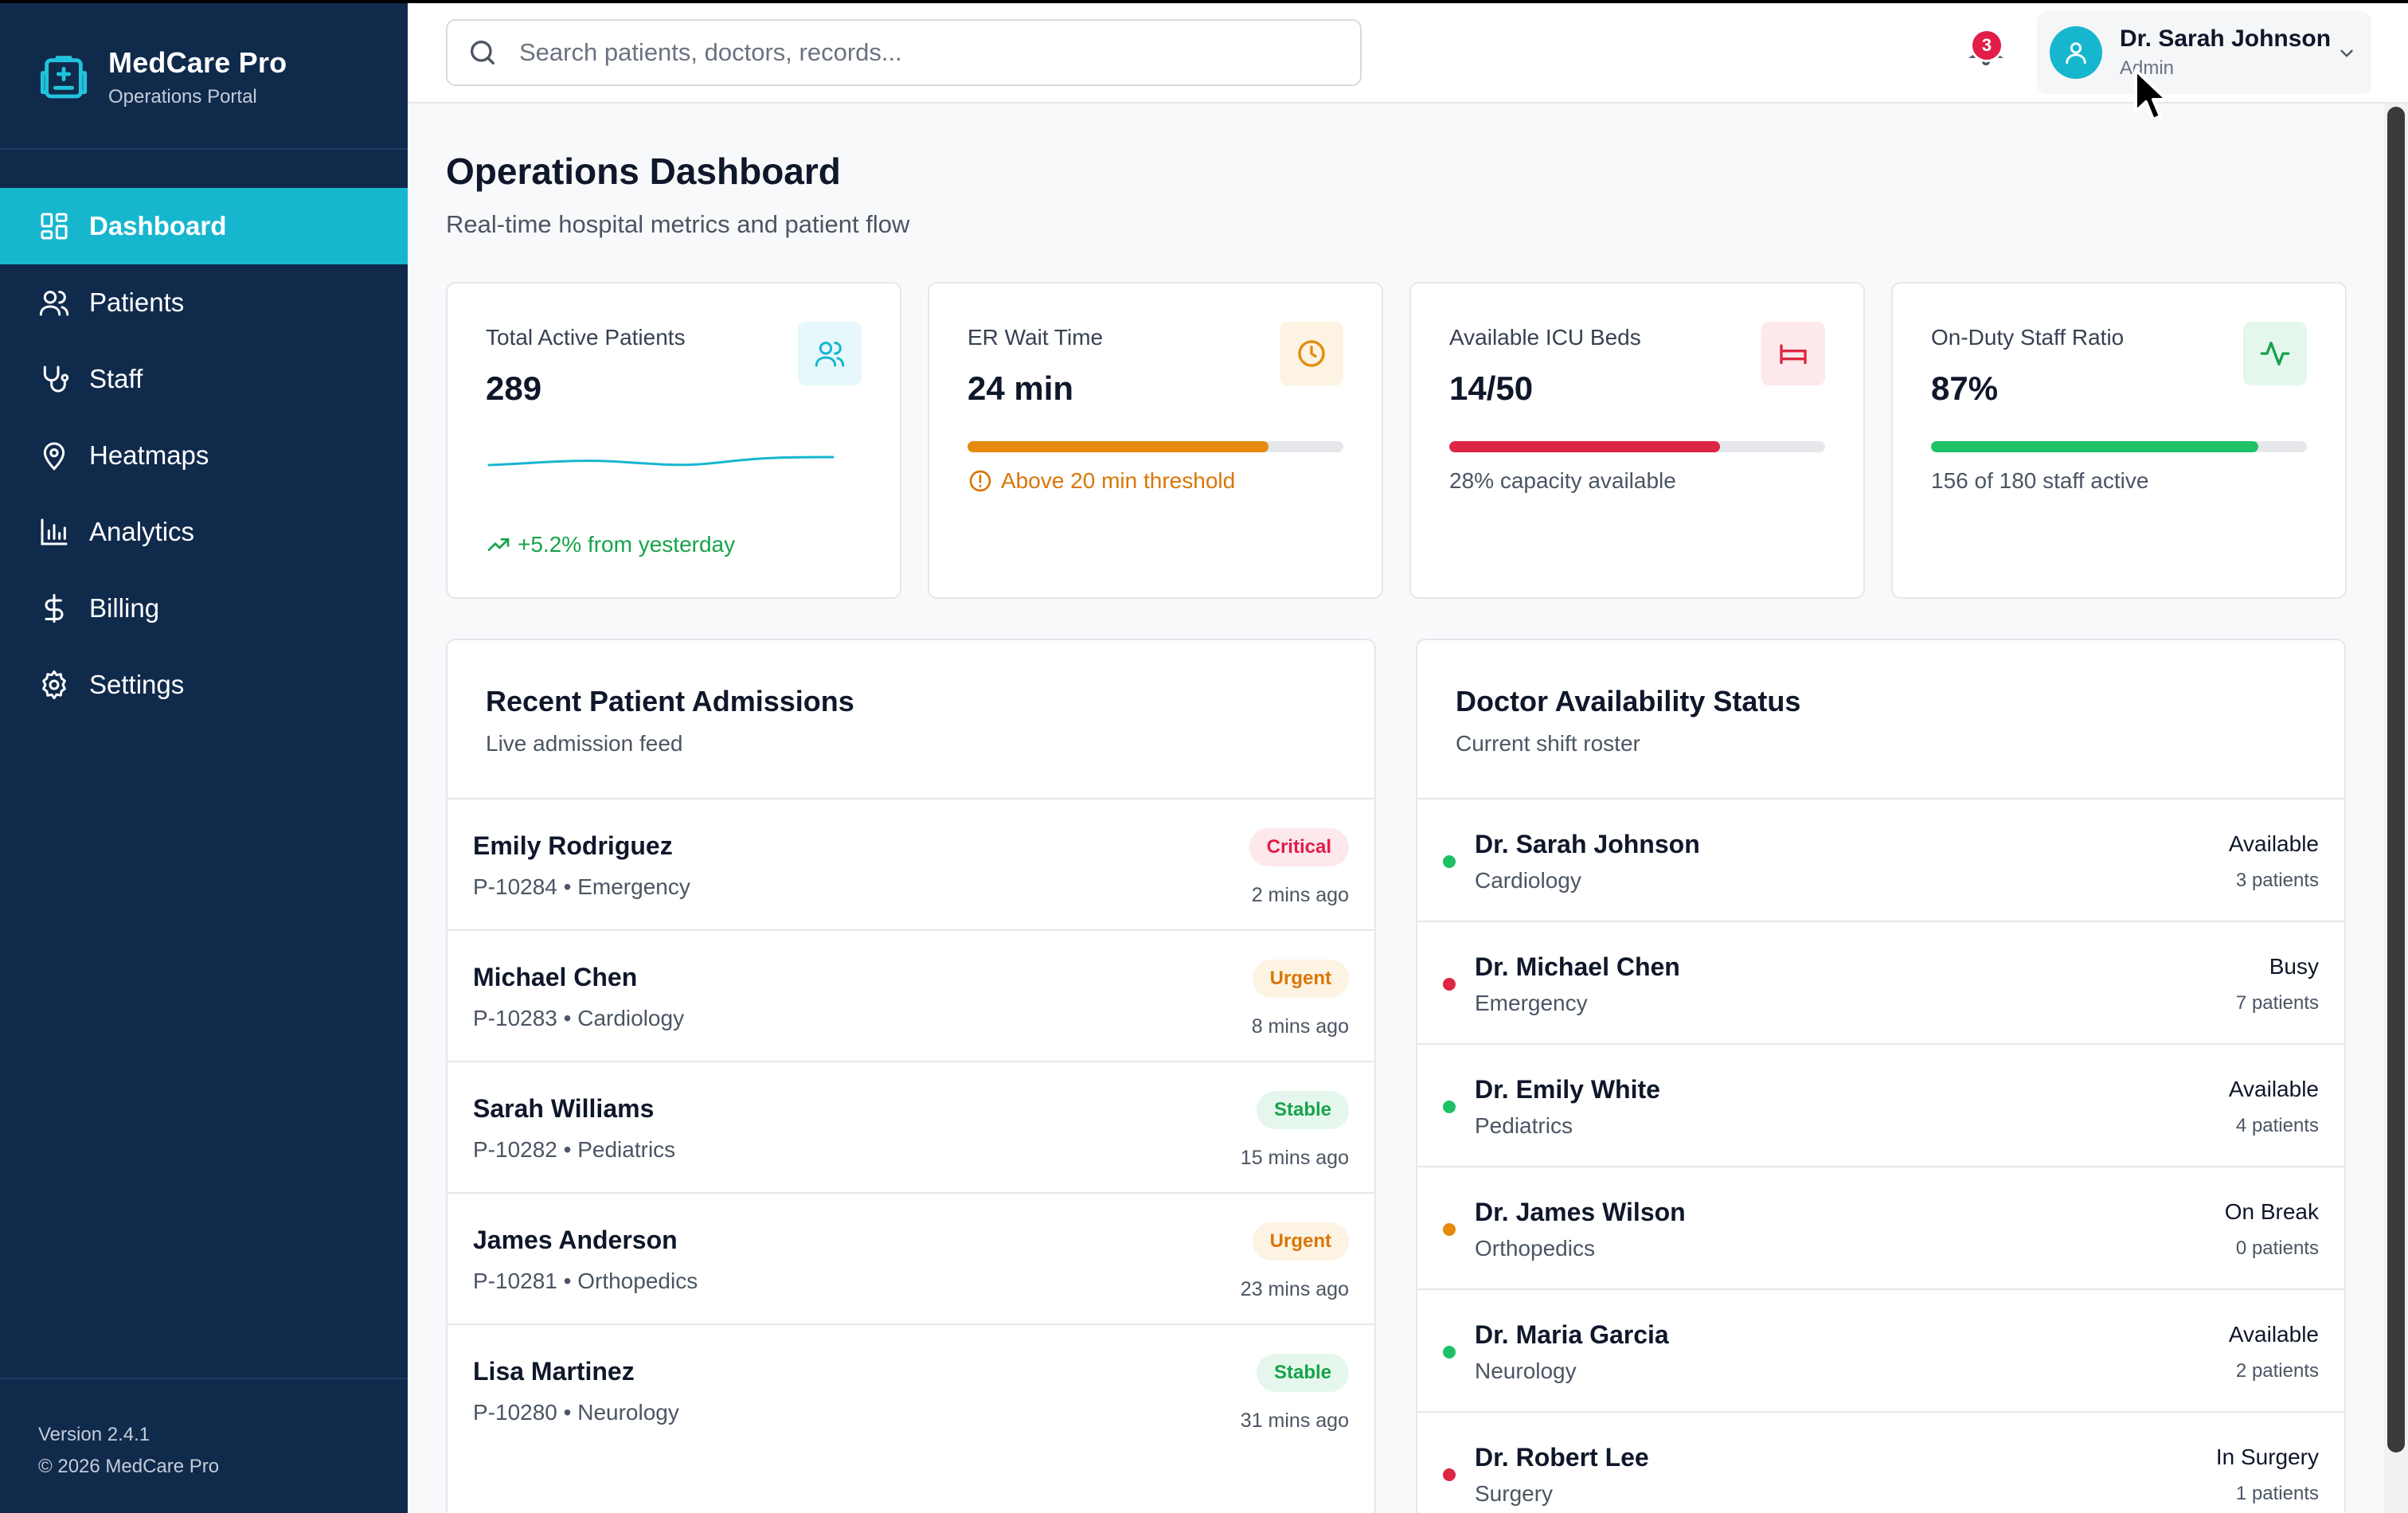  What do you see at coordinates (2028, 337) in the screenshot?
I see `kpi-label: On-Duty Staff Ratio` at bounding box center [2028, 337].